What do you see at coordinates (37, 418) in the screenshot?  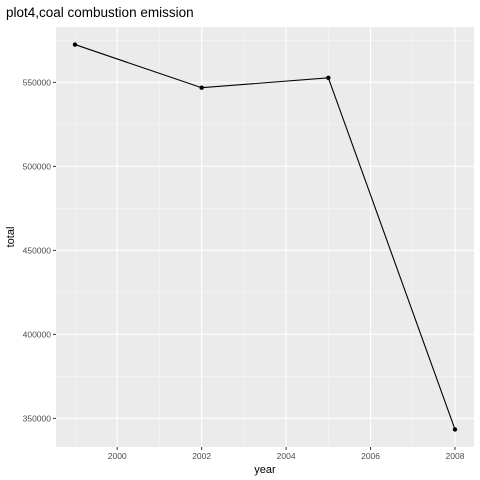 I see `y-tick-label: 350000` at bounding box center [37, 418].